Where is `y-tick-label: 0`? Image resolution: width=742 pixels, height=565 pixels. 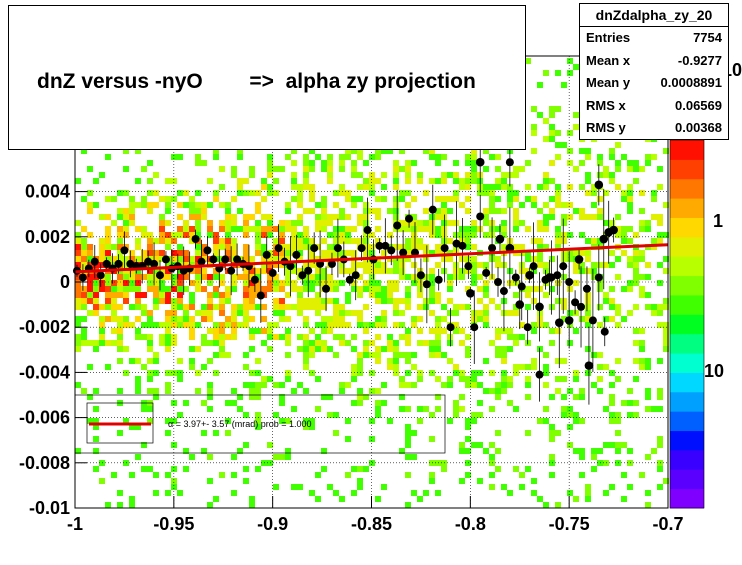
y-tick-label: 0 is located at coordinates (65, 282).